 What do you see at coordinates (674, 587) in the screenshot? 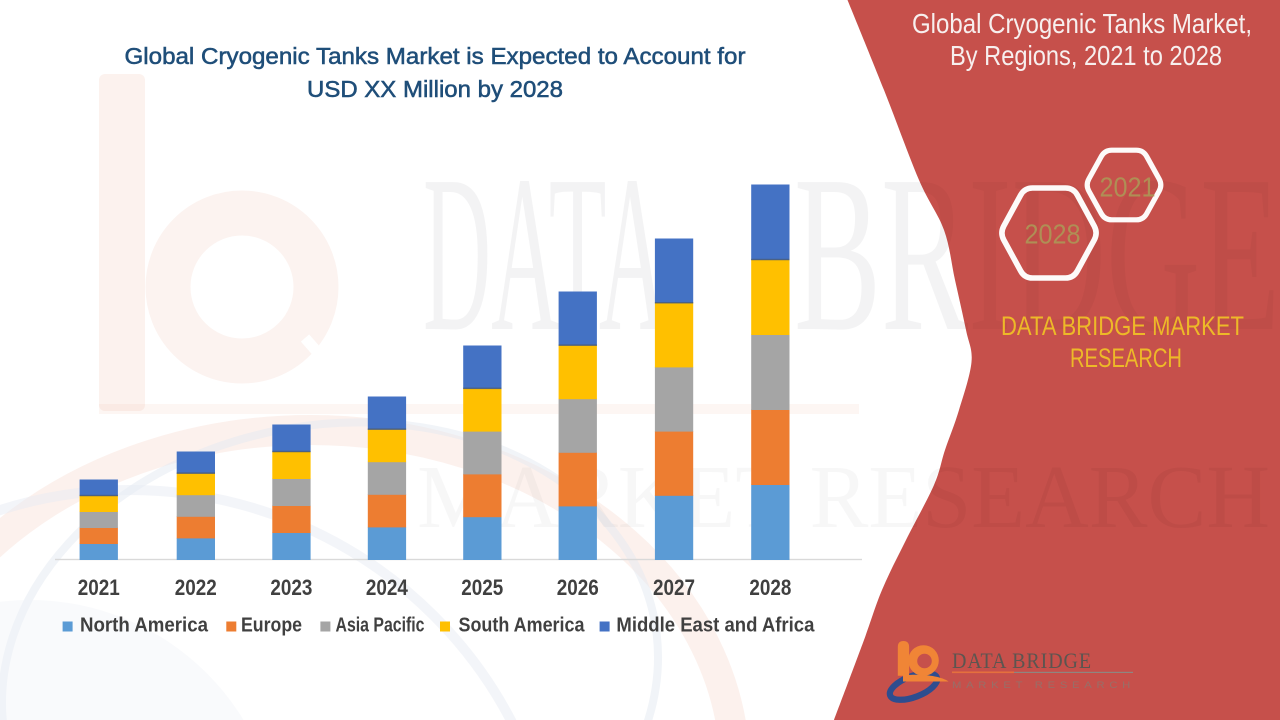
I see `svg-text: 2027` at bounding box center [674, 587].